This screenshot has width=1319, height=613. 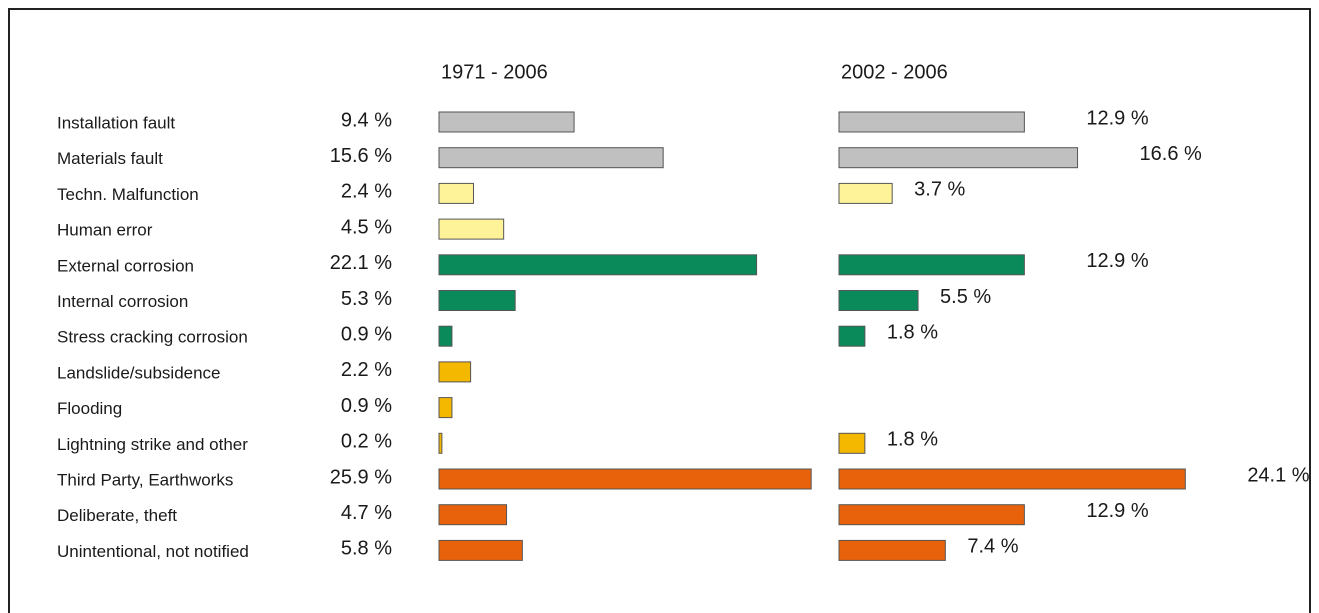 I want to click on value-label: 3.7 %, so click(x=939, y=190).